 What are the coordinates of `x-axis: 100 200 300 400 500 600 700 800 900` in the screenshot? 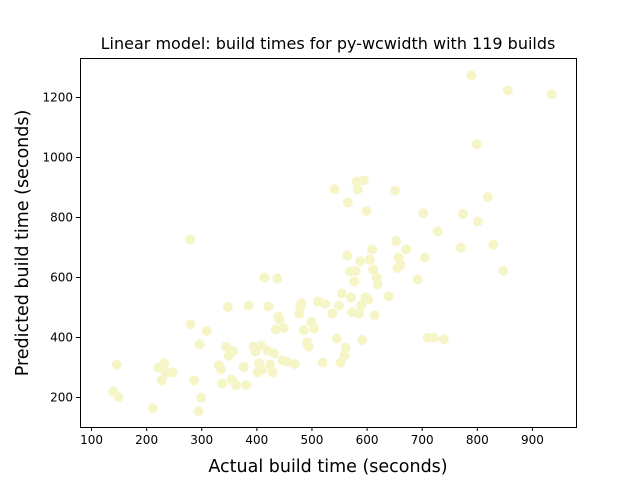 It's located at (312, 437).